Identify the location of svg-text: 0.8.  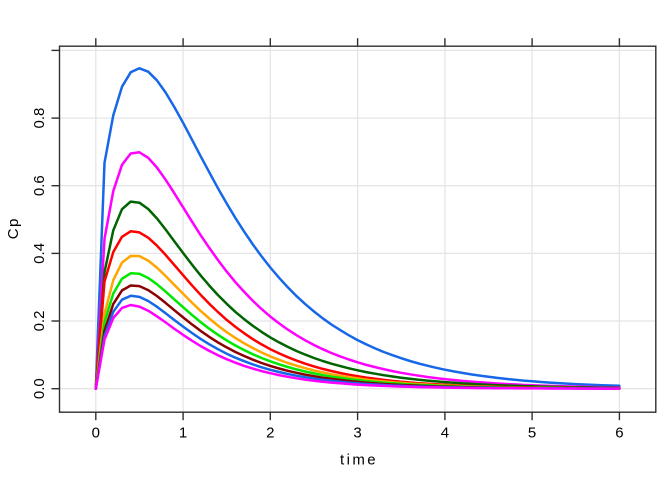
(39, 118).